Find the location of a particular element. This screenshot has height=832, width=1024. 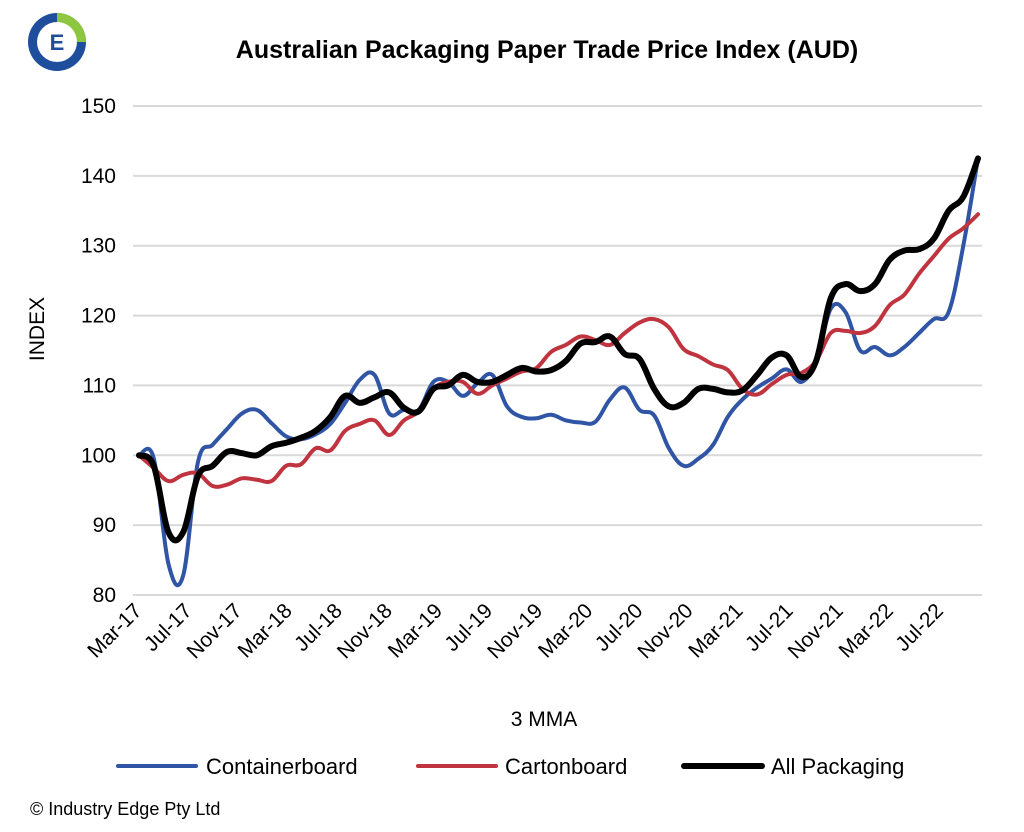

logo: E is located at coordinates (57, 42).